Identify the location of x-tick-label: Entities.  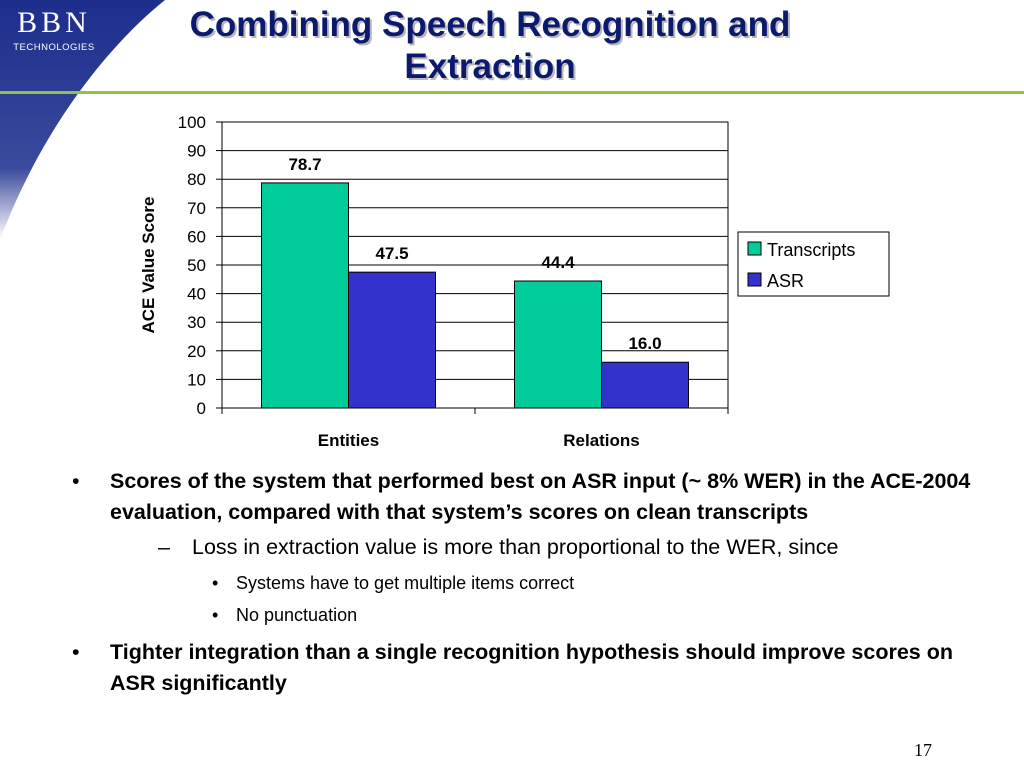
(348, 440).